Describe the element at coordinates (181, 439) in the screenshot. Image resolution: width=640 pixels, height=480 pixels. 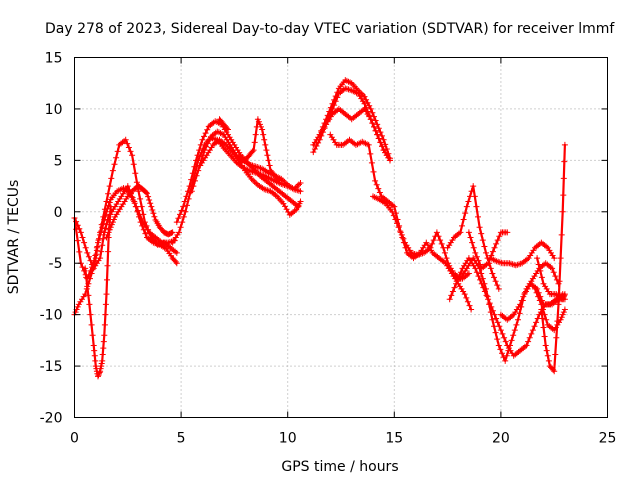
I see `x-tick-label: 5` at that location.